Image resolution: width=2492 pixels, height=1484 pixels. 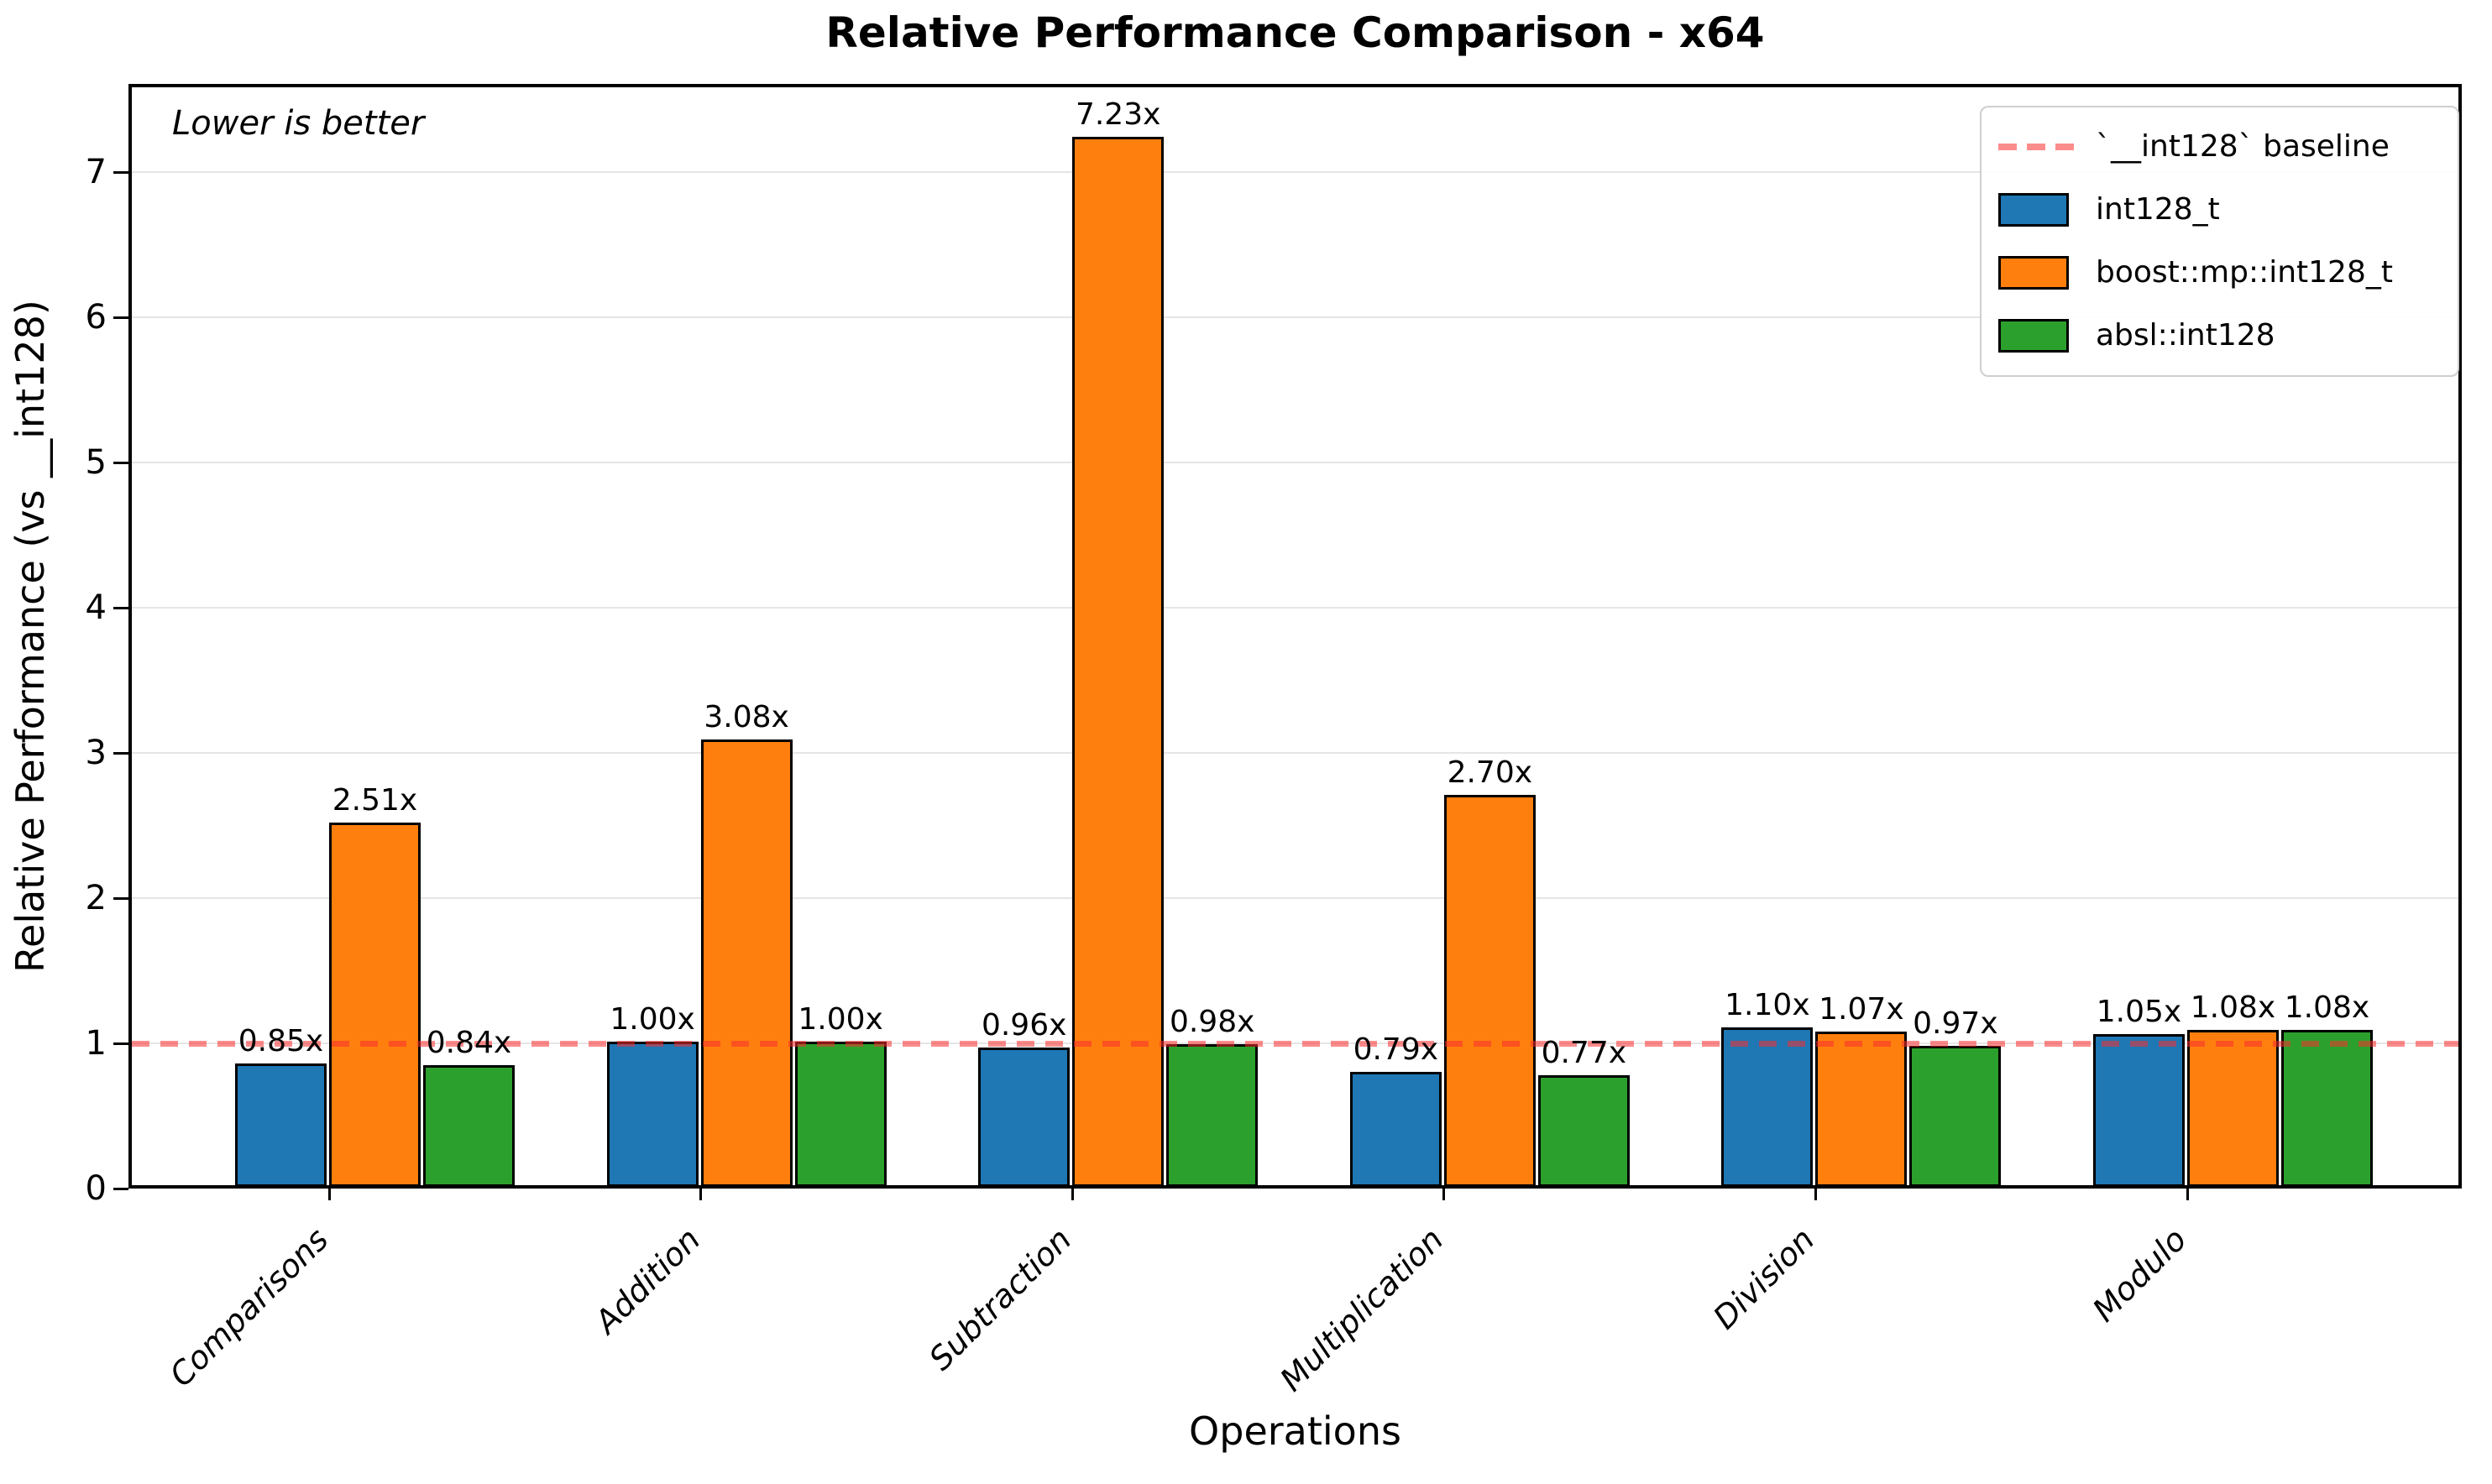 I want to click on legend-label-absl-int128: absl::int128, so click(x=2186, y=335).